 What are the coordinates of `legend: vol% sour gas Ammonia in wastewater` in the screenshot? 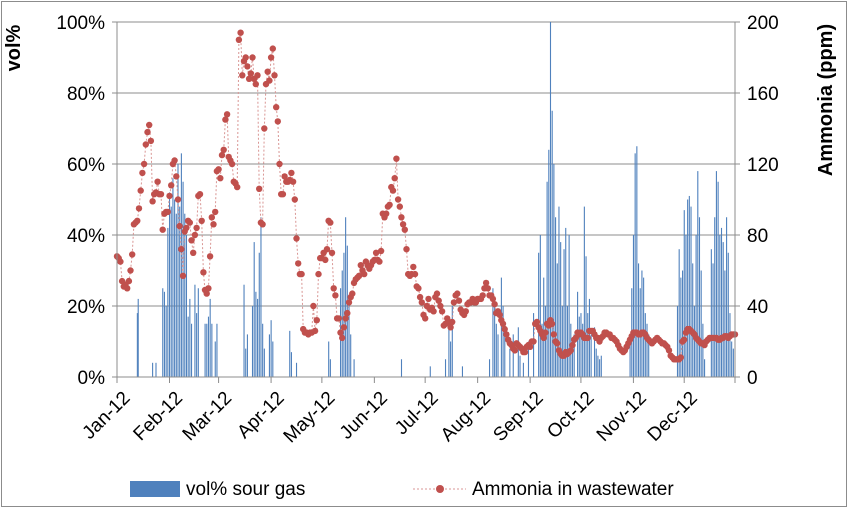 It's located at (402, 489).